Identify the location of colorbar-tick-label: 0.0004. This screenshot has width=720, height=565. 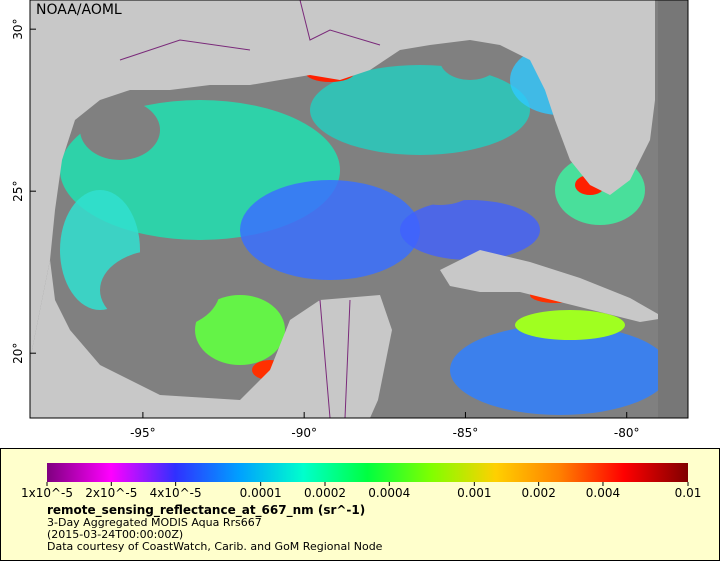
(389, 493).